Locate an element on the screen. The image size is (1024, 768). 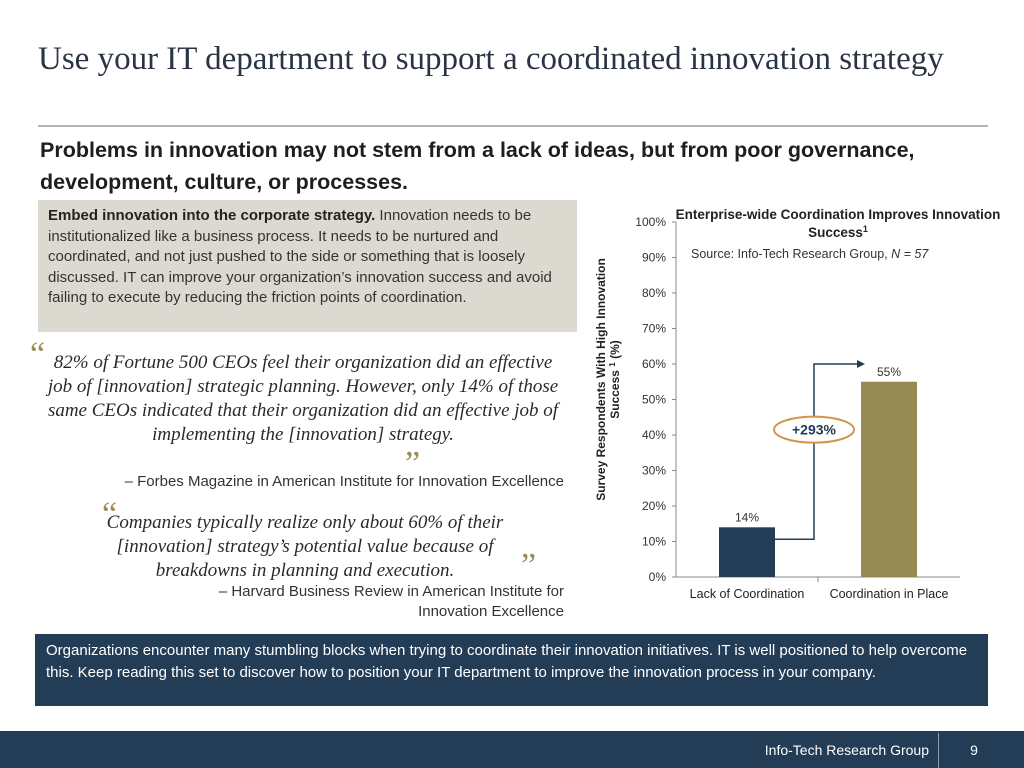
chart-source: Source: Info-Tech Research Group, N = 57 is located at coordinates (810, 254).